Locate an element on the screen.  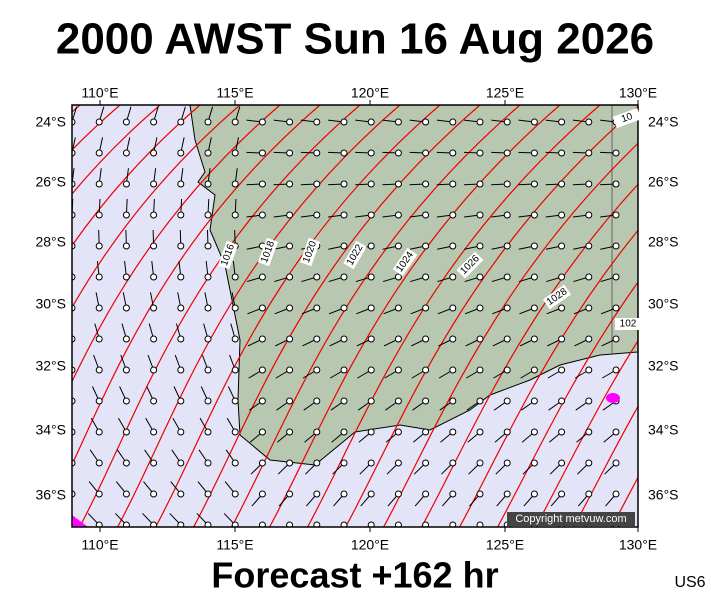
isobar-label-group: 10 is located at coordinates (627, 118).